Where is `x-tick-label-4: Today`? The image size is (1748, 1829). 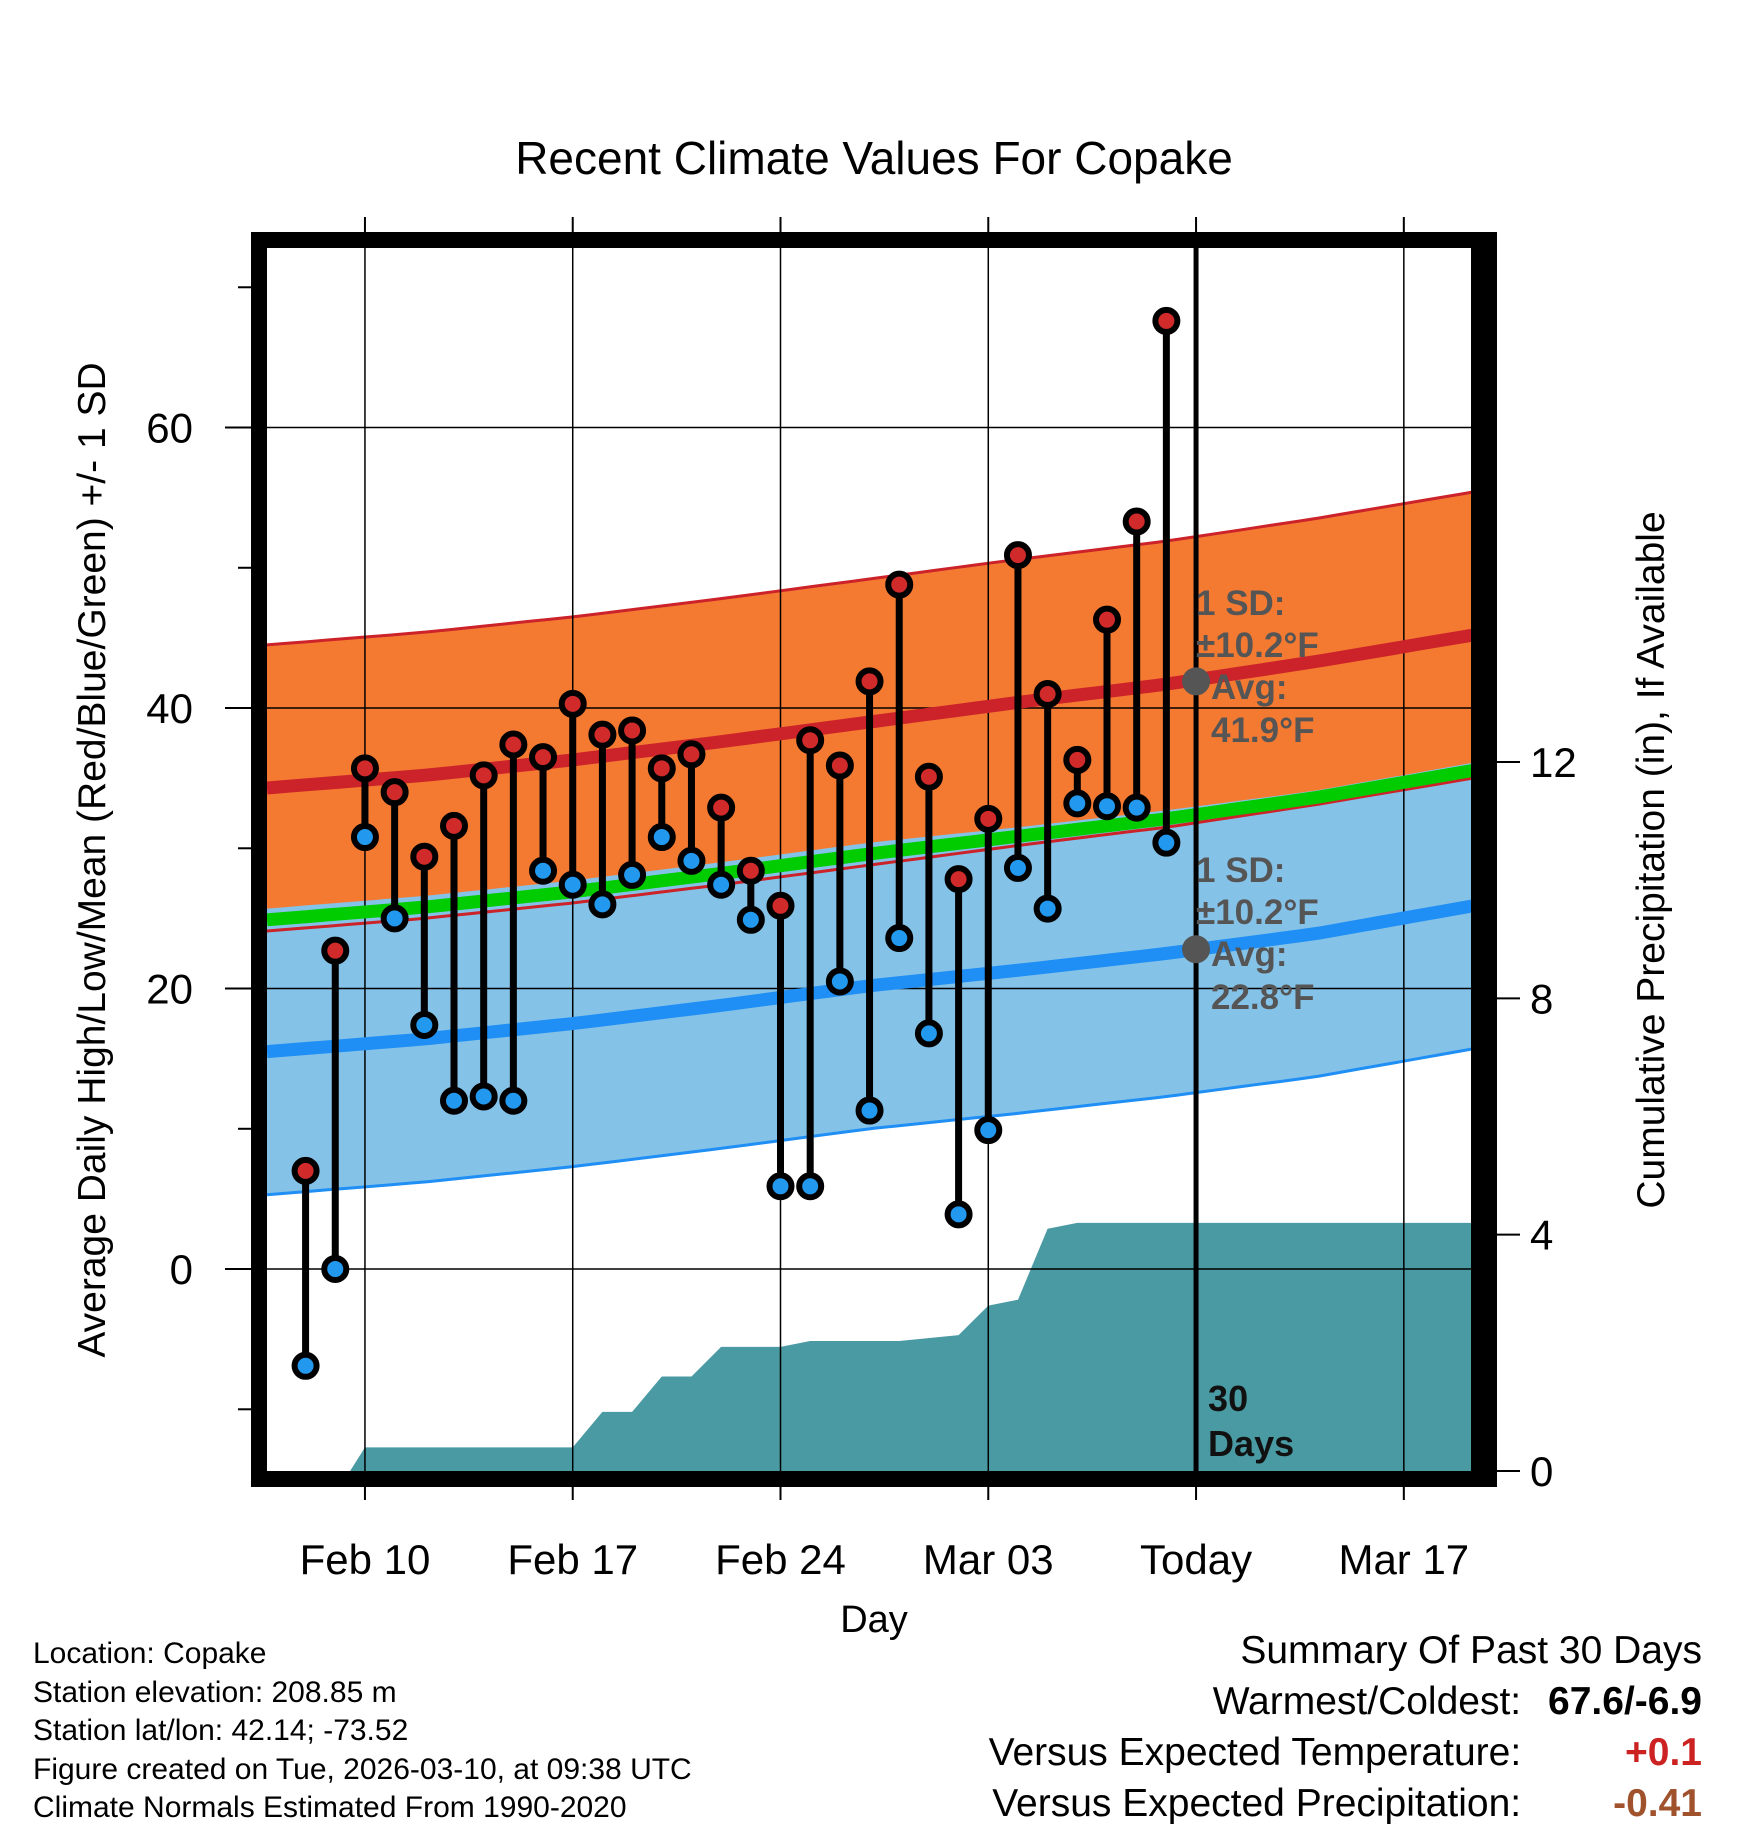
x-tick-label-4: Today is located at coordinates (1196, 1559).